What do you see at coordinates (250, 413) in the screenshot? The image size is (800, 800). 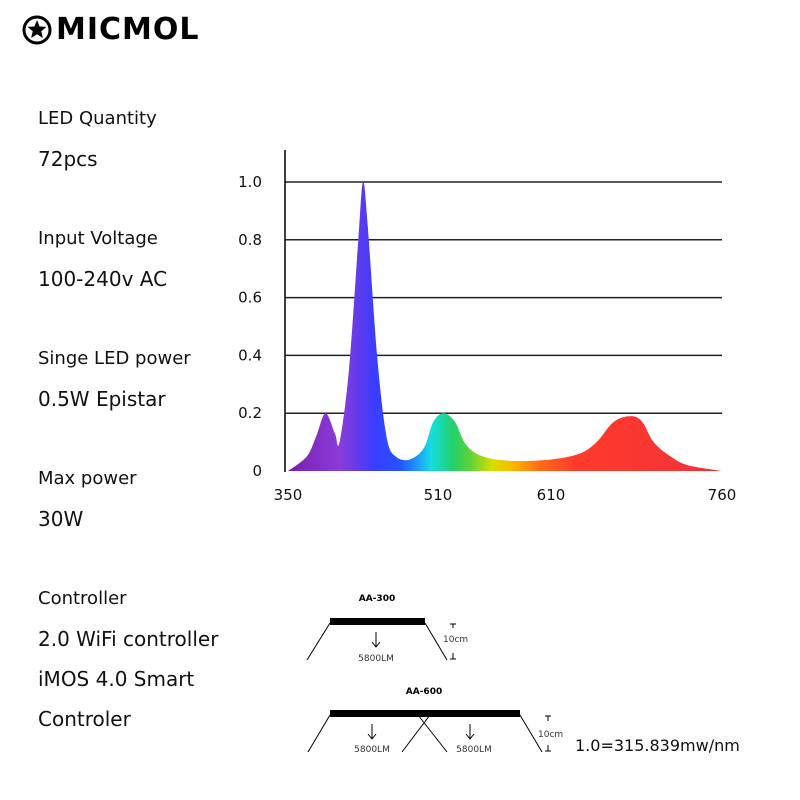 I see `y-tick-label: 0.2` at bounding box center [250, 413].